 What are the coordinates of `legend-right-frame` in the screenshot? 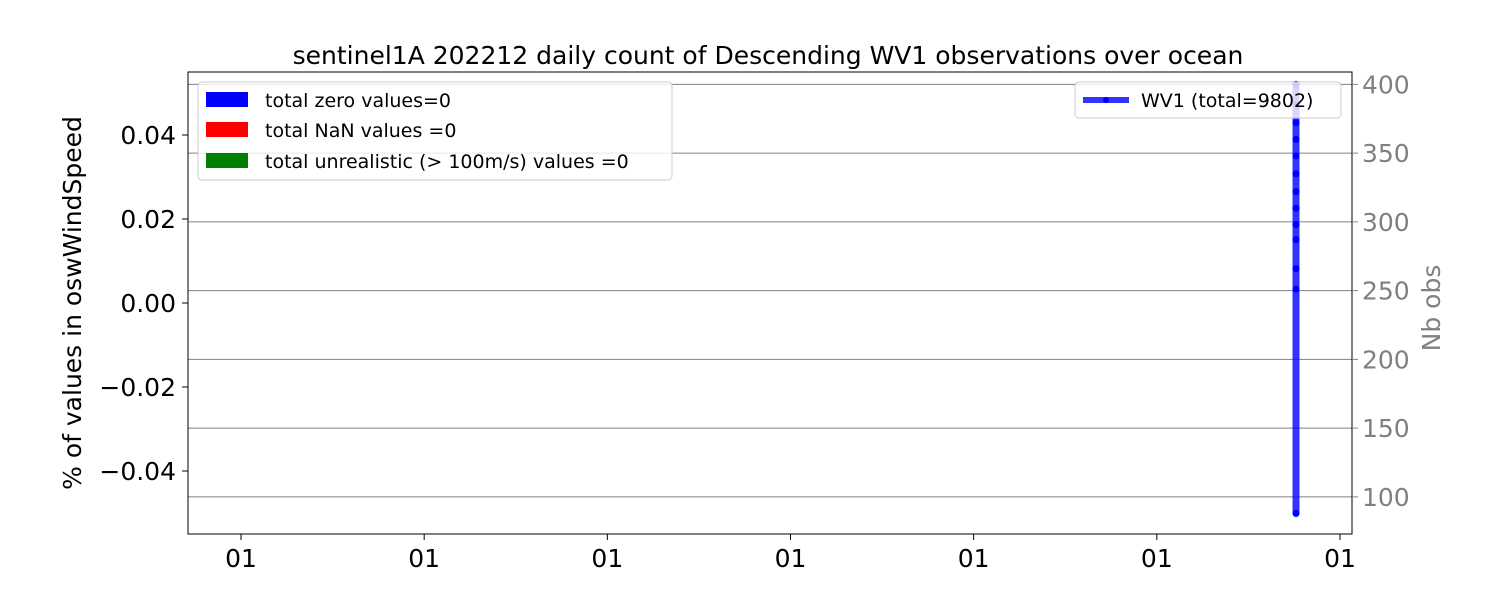 It's located at (1208, 100).